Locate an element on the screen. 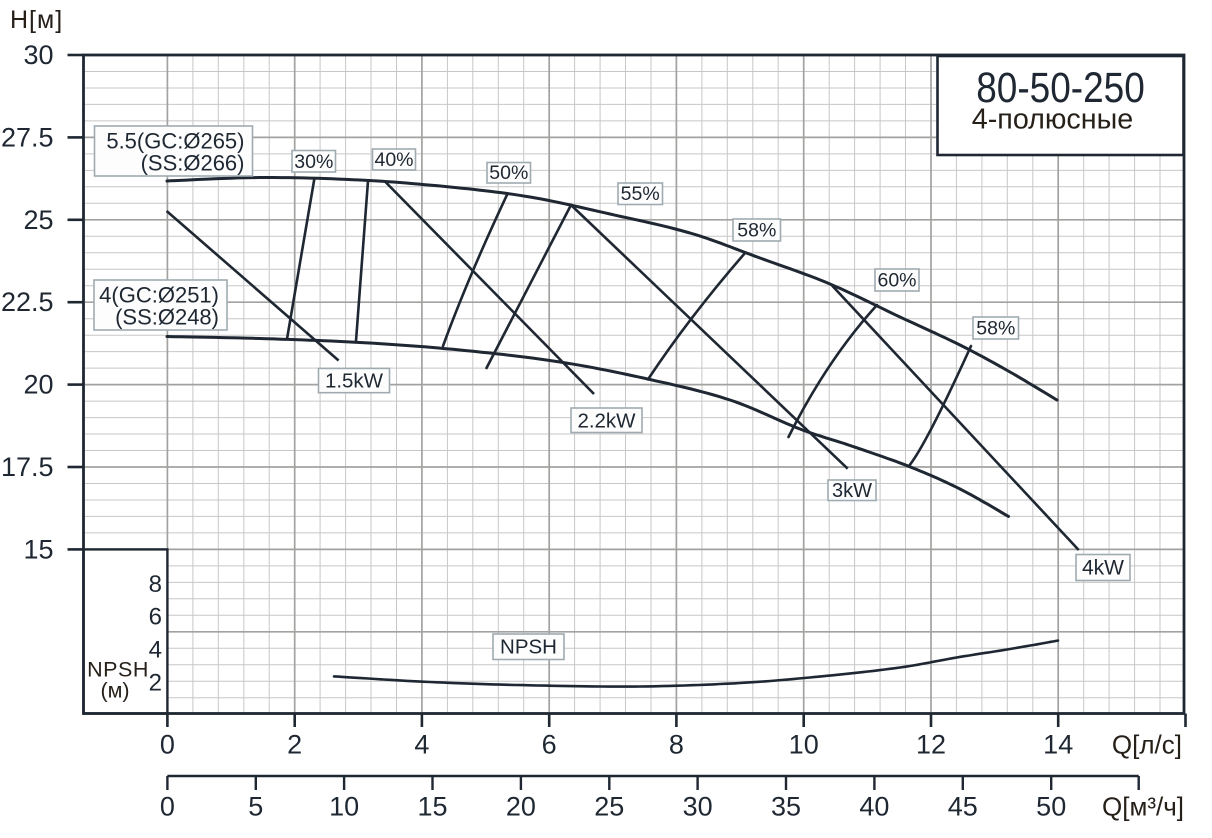 This screenshot has height=838, width=1212. svg-text: 27.5 is located at coordinates (27, 137).